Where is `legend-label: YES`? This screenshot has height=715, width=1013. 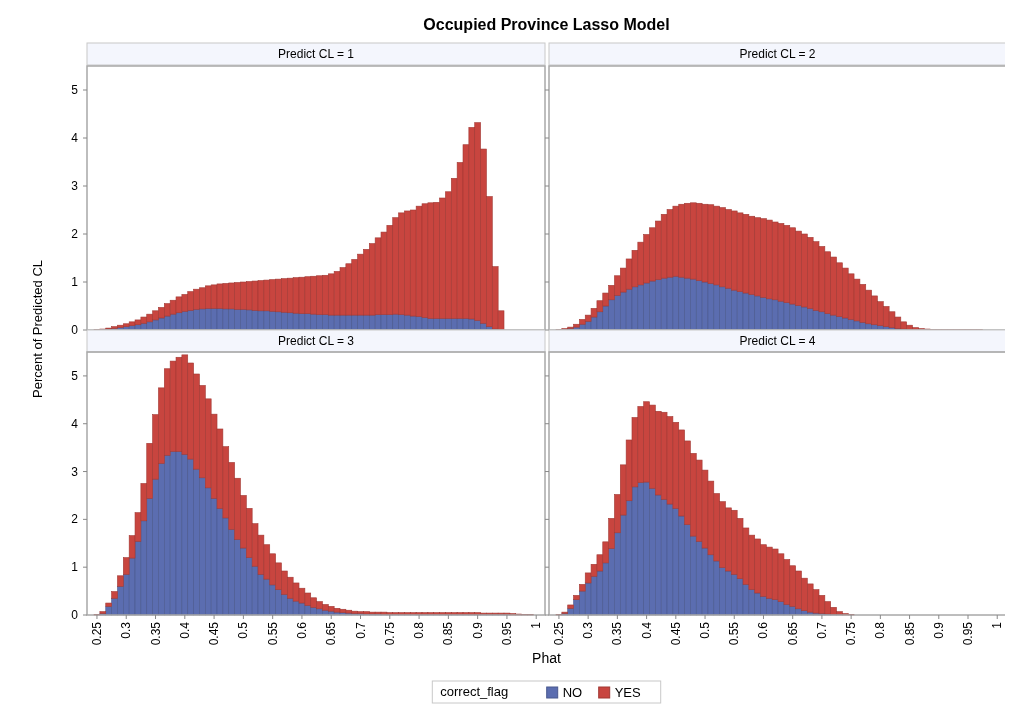
legend-label: YES is located at coordinates (628, 692).